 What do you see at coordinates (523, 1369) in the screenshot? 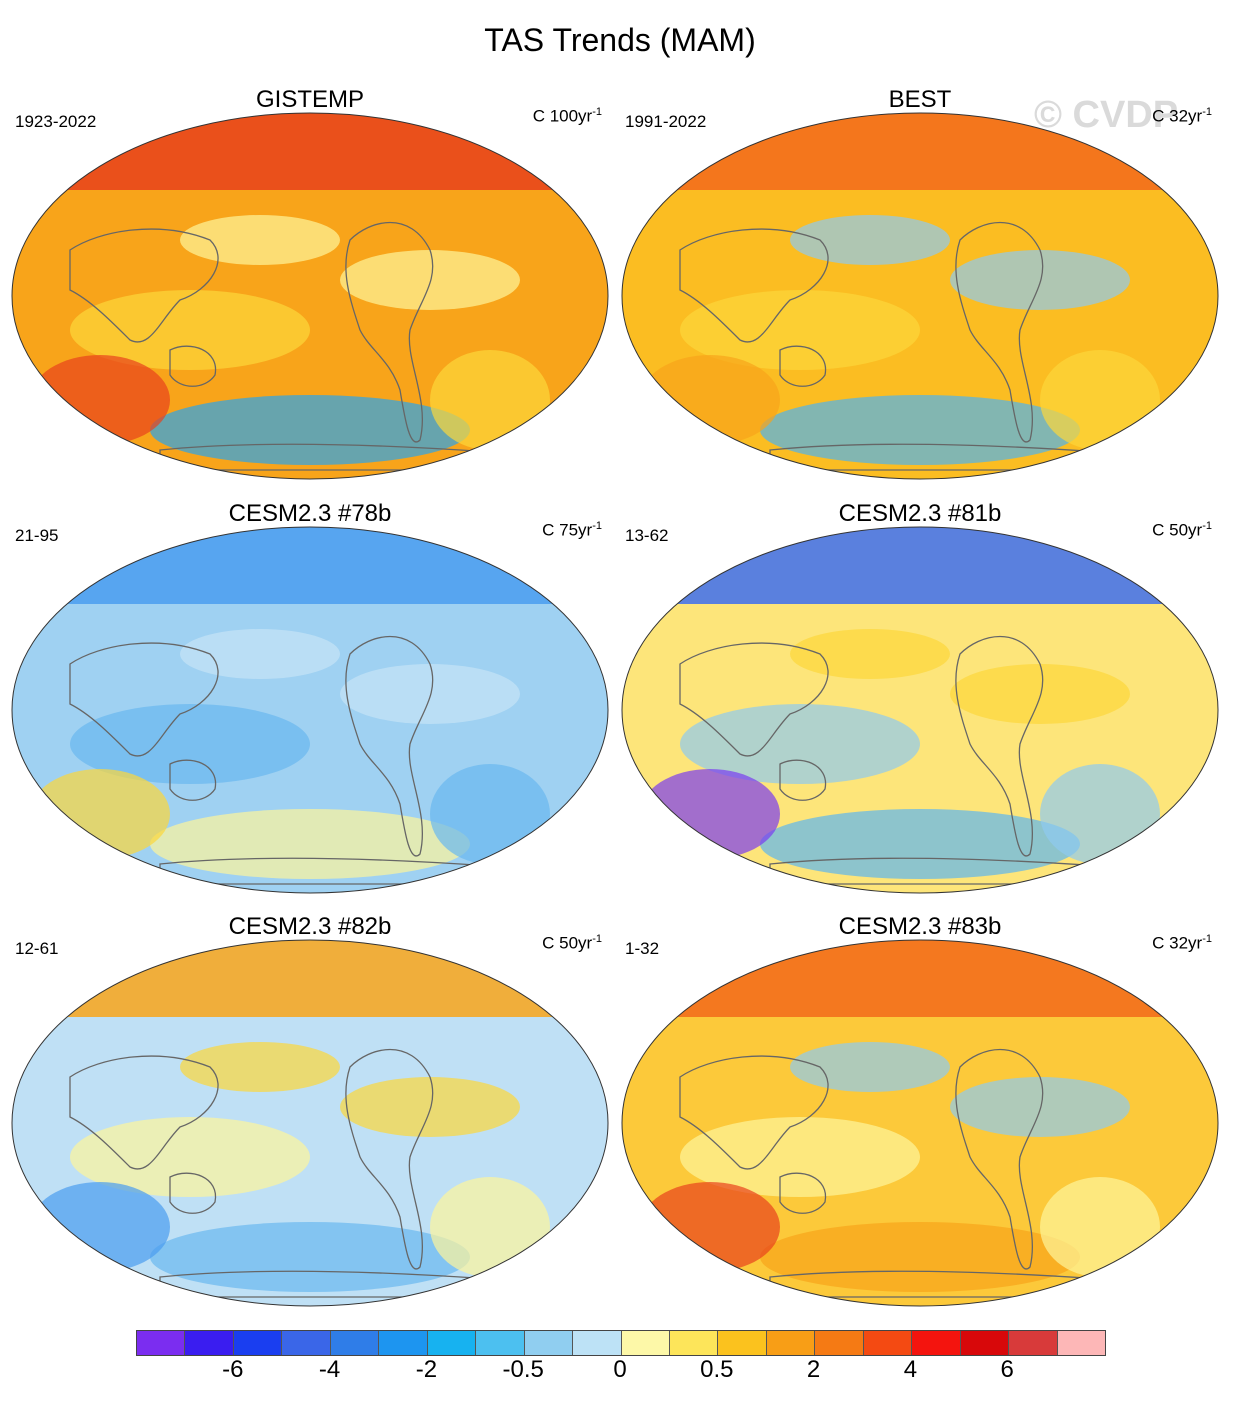
I see `colorbar-tick-label: -0.5` at bounding box center [523, 1369].